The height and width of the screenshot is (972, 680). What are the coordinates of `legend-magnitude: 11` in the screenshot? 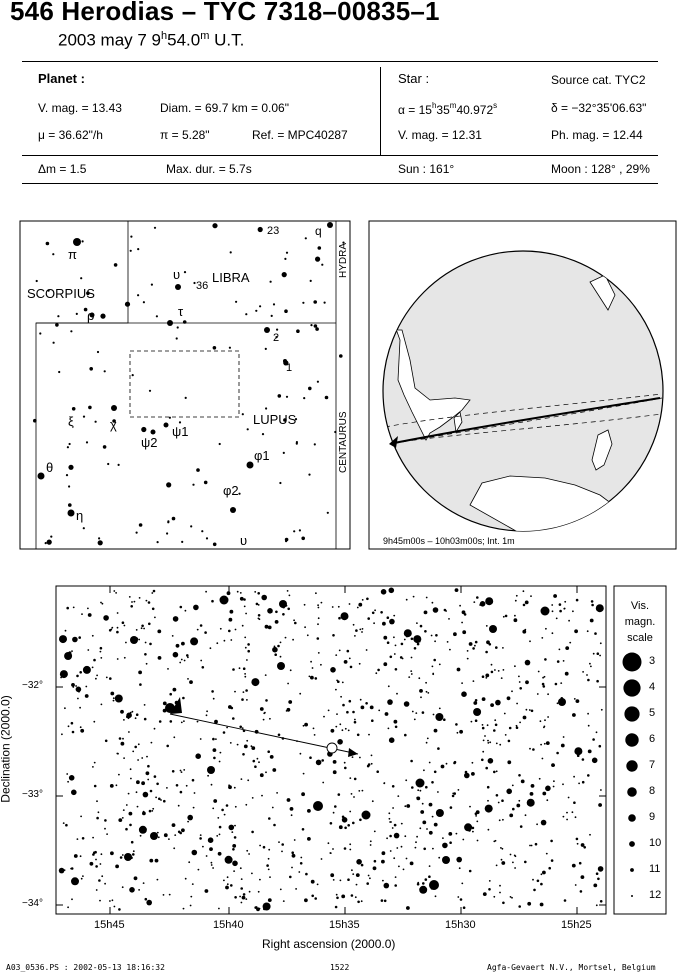 It's located at (655, 869).